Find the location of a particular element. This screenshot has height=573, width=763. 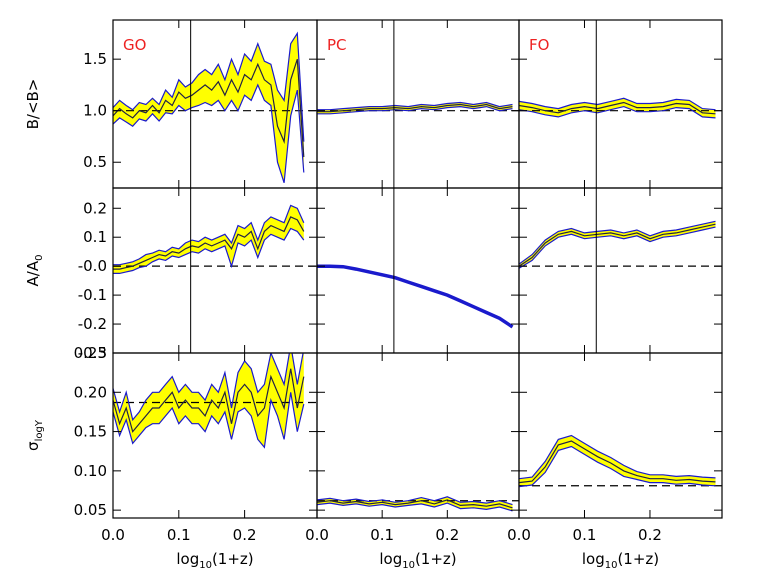

y-tick-label: -0.0 is located at coordinates (92, 266).